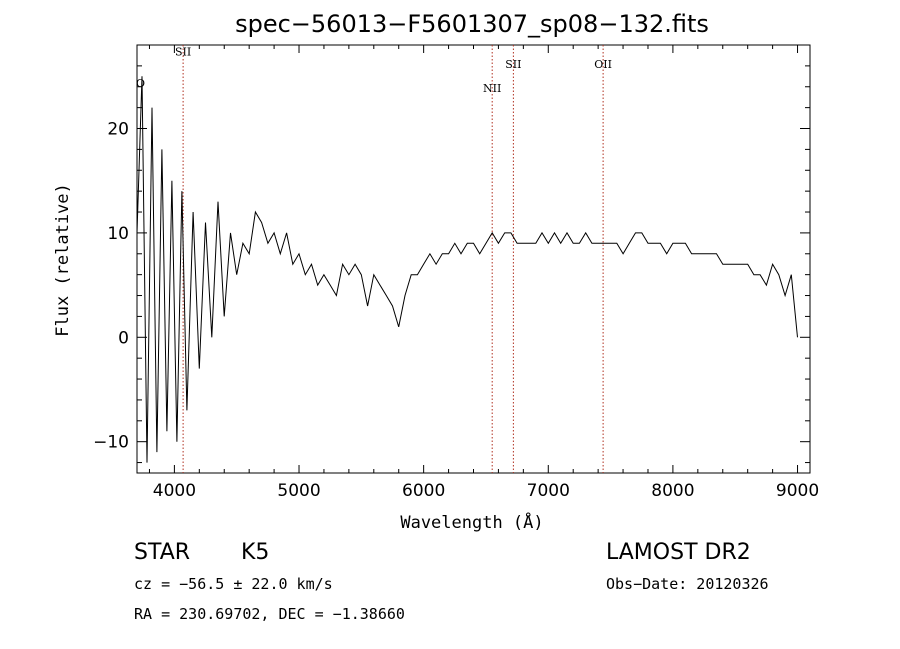 This screenshot has height=649, width=900. Describe the element at coordinates (63, 260) in the screenshot. I see `y-axis-label: Flux (relative)` at that location.